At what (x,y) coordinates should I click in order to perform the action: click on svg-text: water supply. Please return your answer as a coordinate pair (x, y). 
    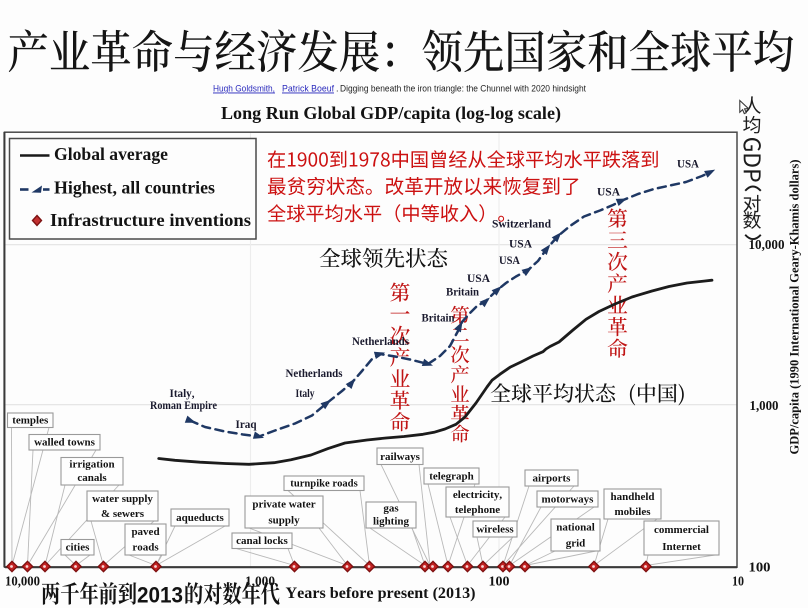
    Looking at the image, I should click on (122, 499).